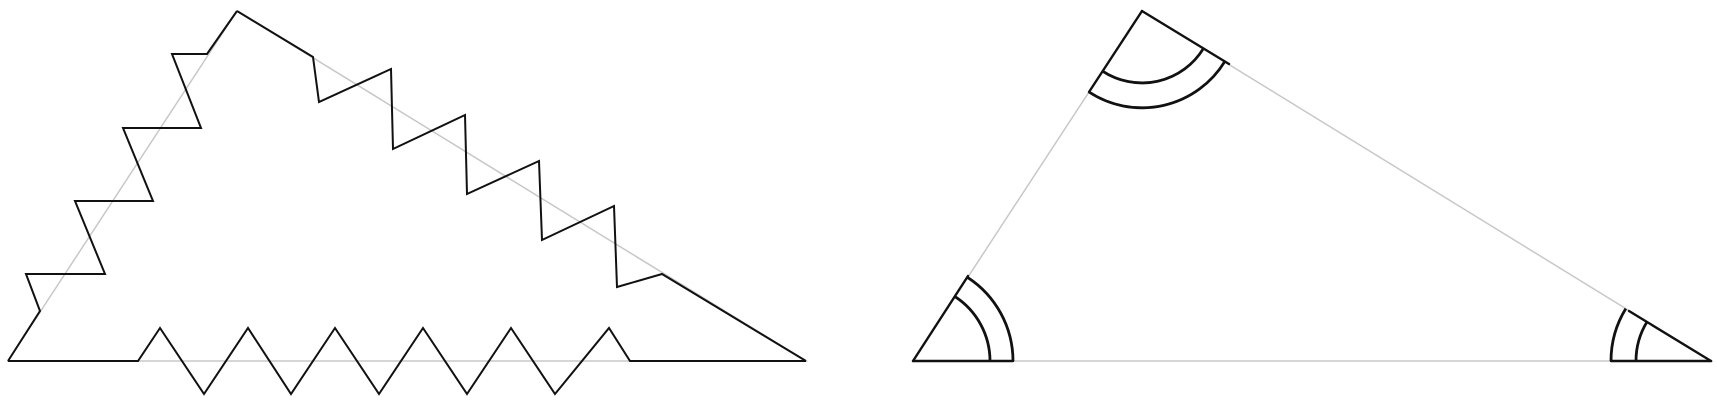 This screenshot has height=406, width=1717. Describe the element at coordinates (1641, 341) in the screenshot. I see `bottom-right-vertex-inner-arc` at that location.